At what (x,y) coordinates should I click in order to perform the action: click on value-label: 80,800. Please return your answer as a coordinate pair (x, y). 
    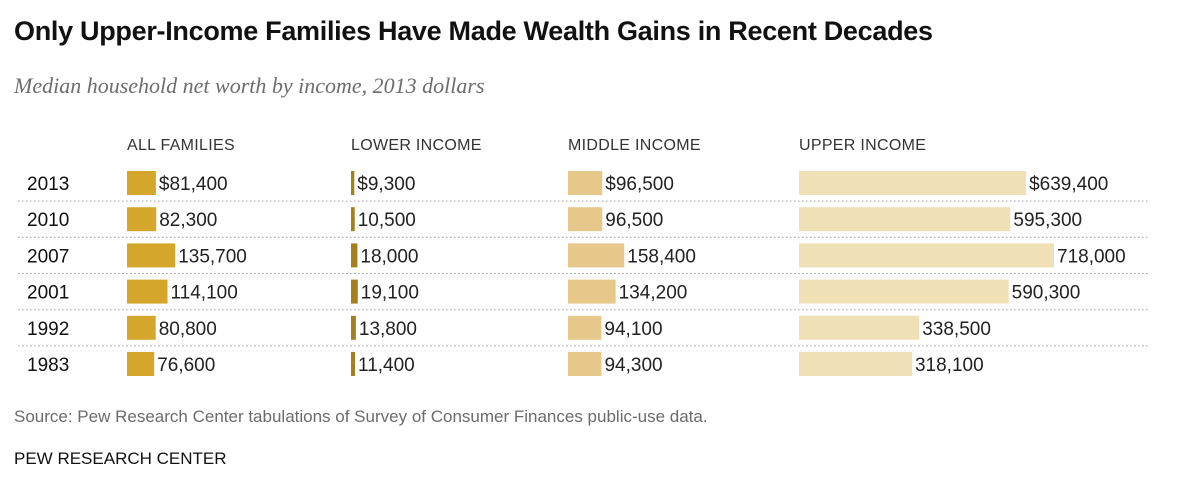
    Looking at the image, I should click on (188, 329).